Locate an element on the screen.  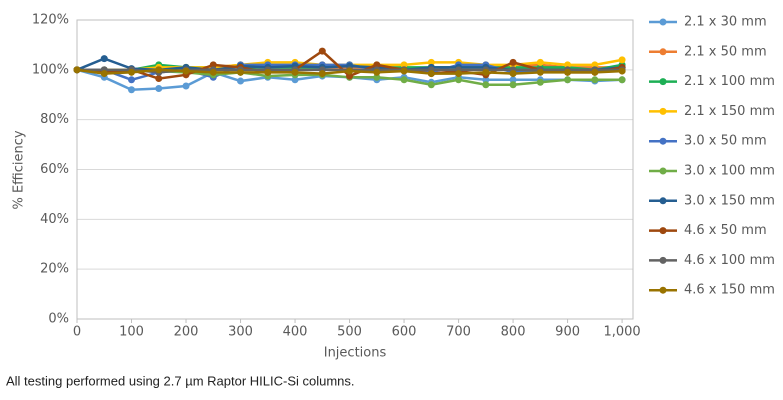
legend-label: 2.1 x 30 mm is located at coordinates (725, 22).